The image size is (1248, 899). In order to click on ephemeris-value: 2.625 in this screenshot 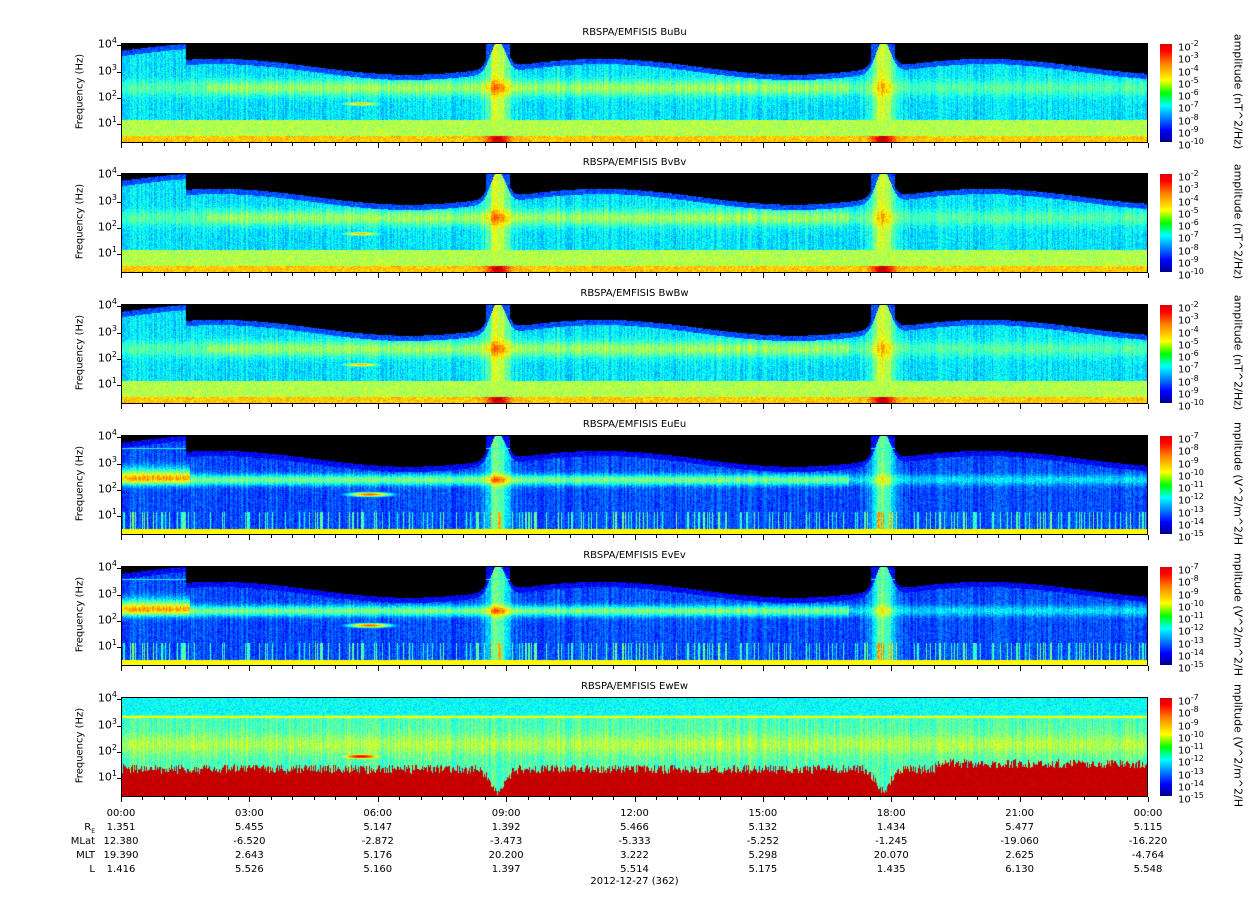, I will do `click(1019, 855)`.